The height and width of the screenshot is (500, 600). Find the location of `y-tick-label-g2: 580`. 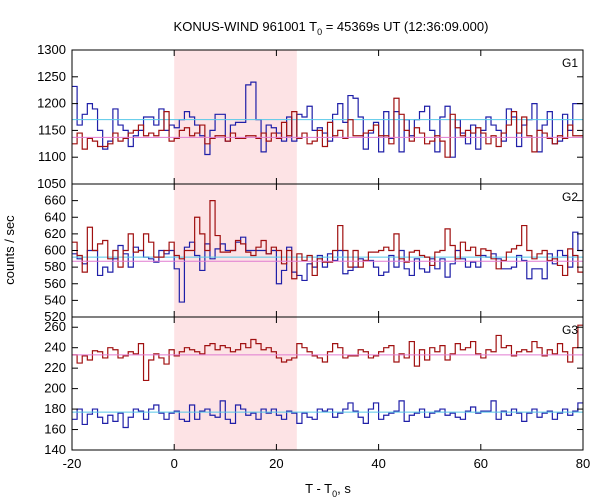

y-tick-label-g2: 580 is located at coordinates (55, 266).